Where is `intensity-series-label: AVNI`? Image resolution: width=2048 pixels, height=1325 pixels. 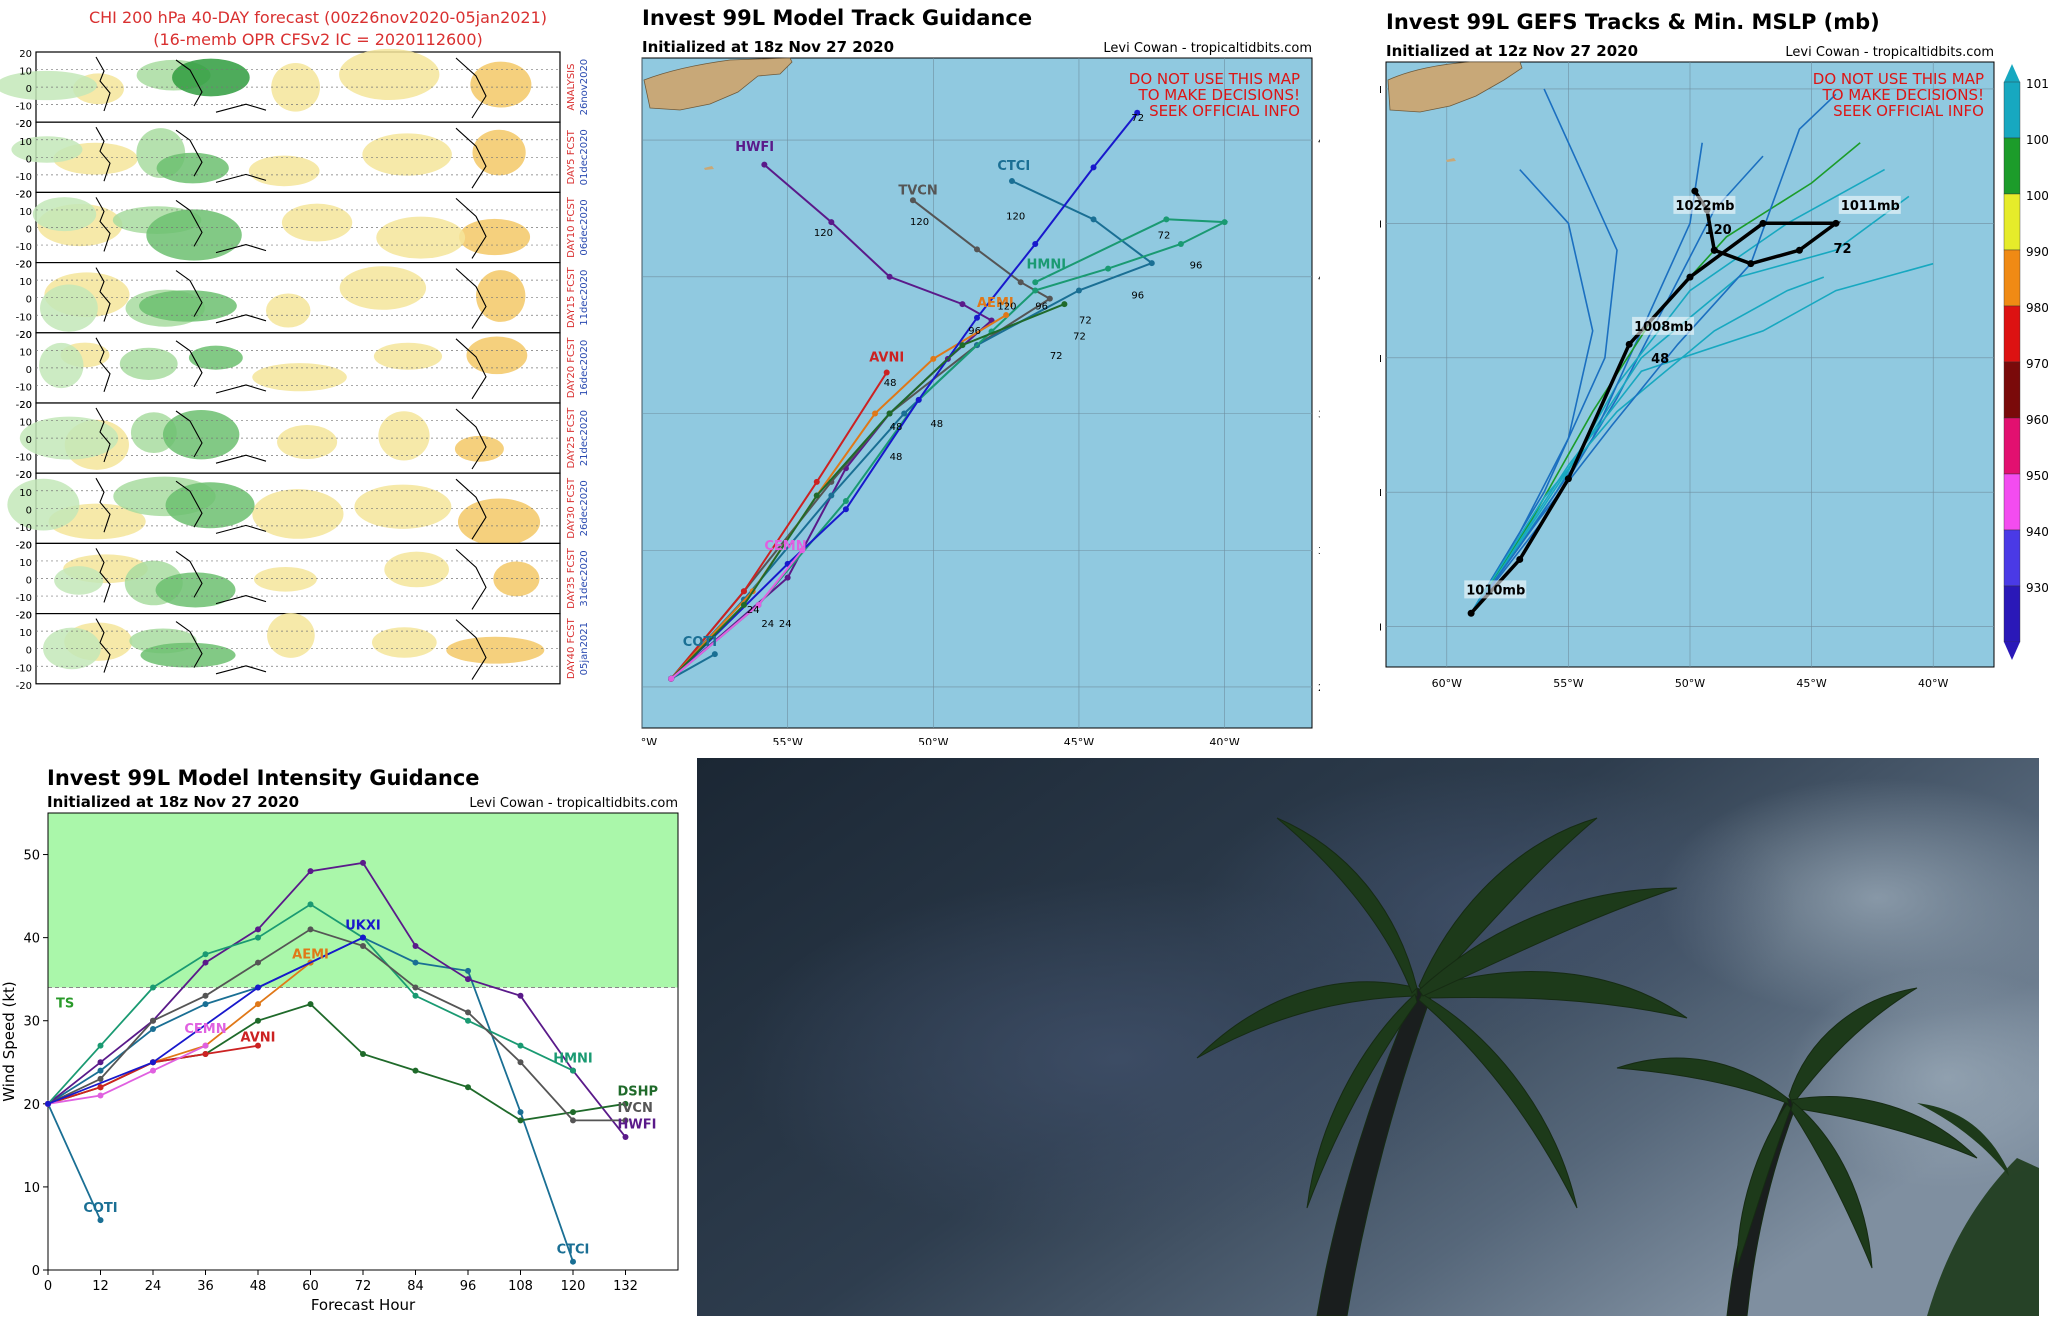
intensity-series-label: AVNI is located at coordinates (258, 1038).